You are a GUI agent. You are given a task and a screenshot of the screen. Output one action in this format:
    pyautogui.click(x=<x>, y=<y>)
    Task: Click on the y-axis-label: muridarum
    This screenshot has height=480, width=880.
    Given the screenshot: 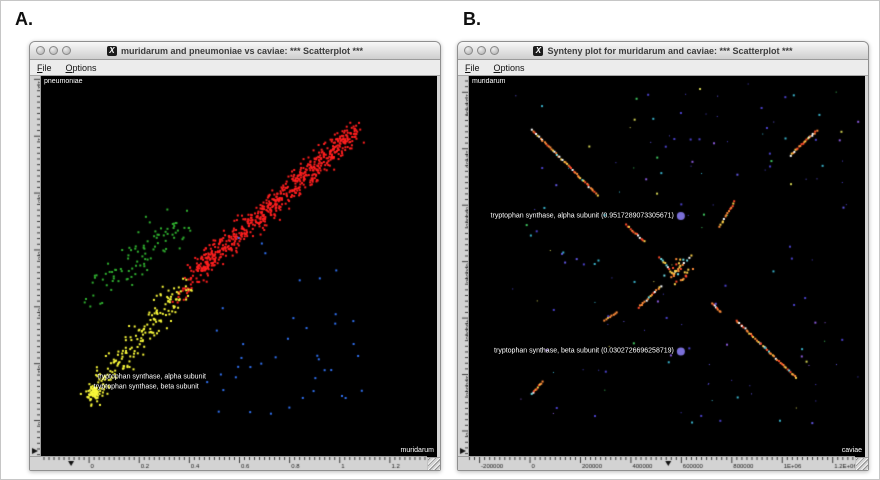 What is the action you would take?
    pyautogui.click(x=489, y=81)
    